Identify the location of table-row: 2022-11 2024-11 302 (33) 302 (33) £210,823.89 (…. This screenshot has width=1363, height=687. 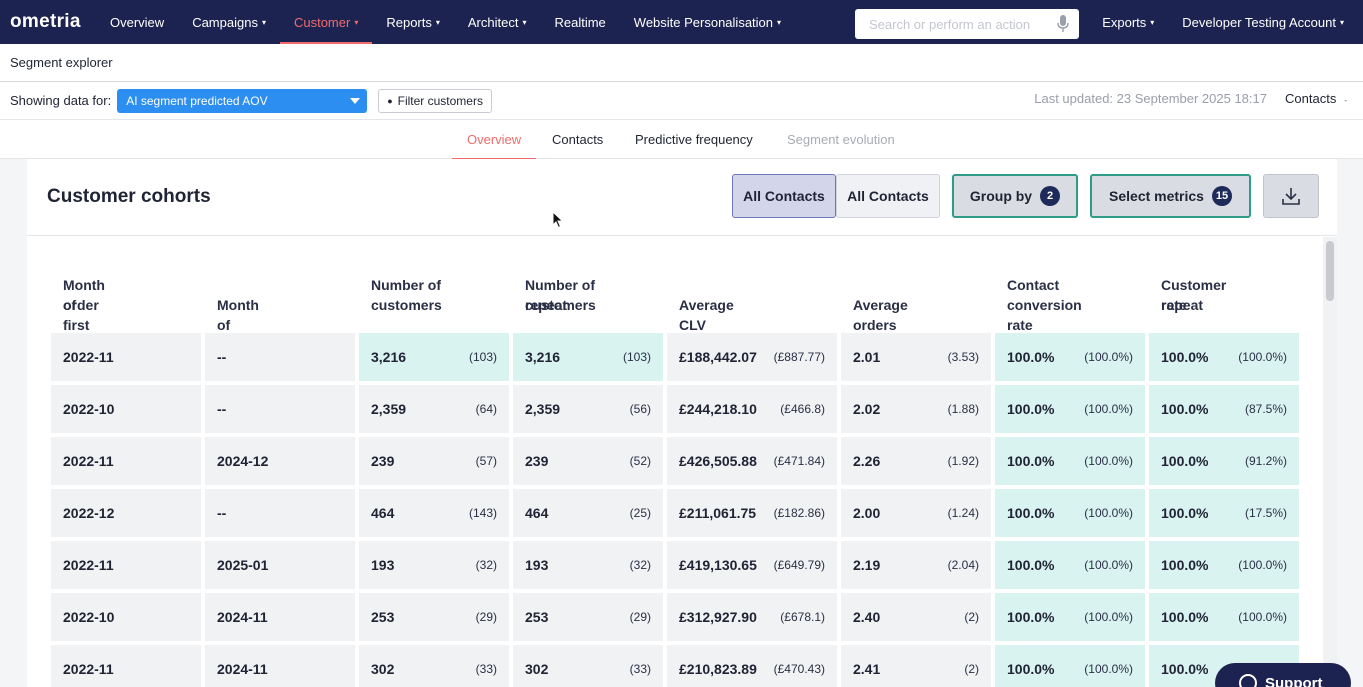
(676, 666).